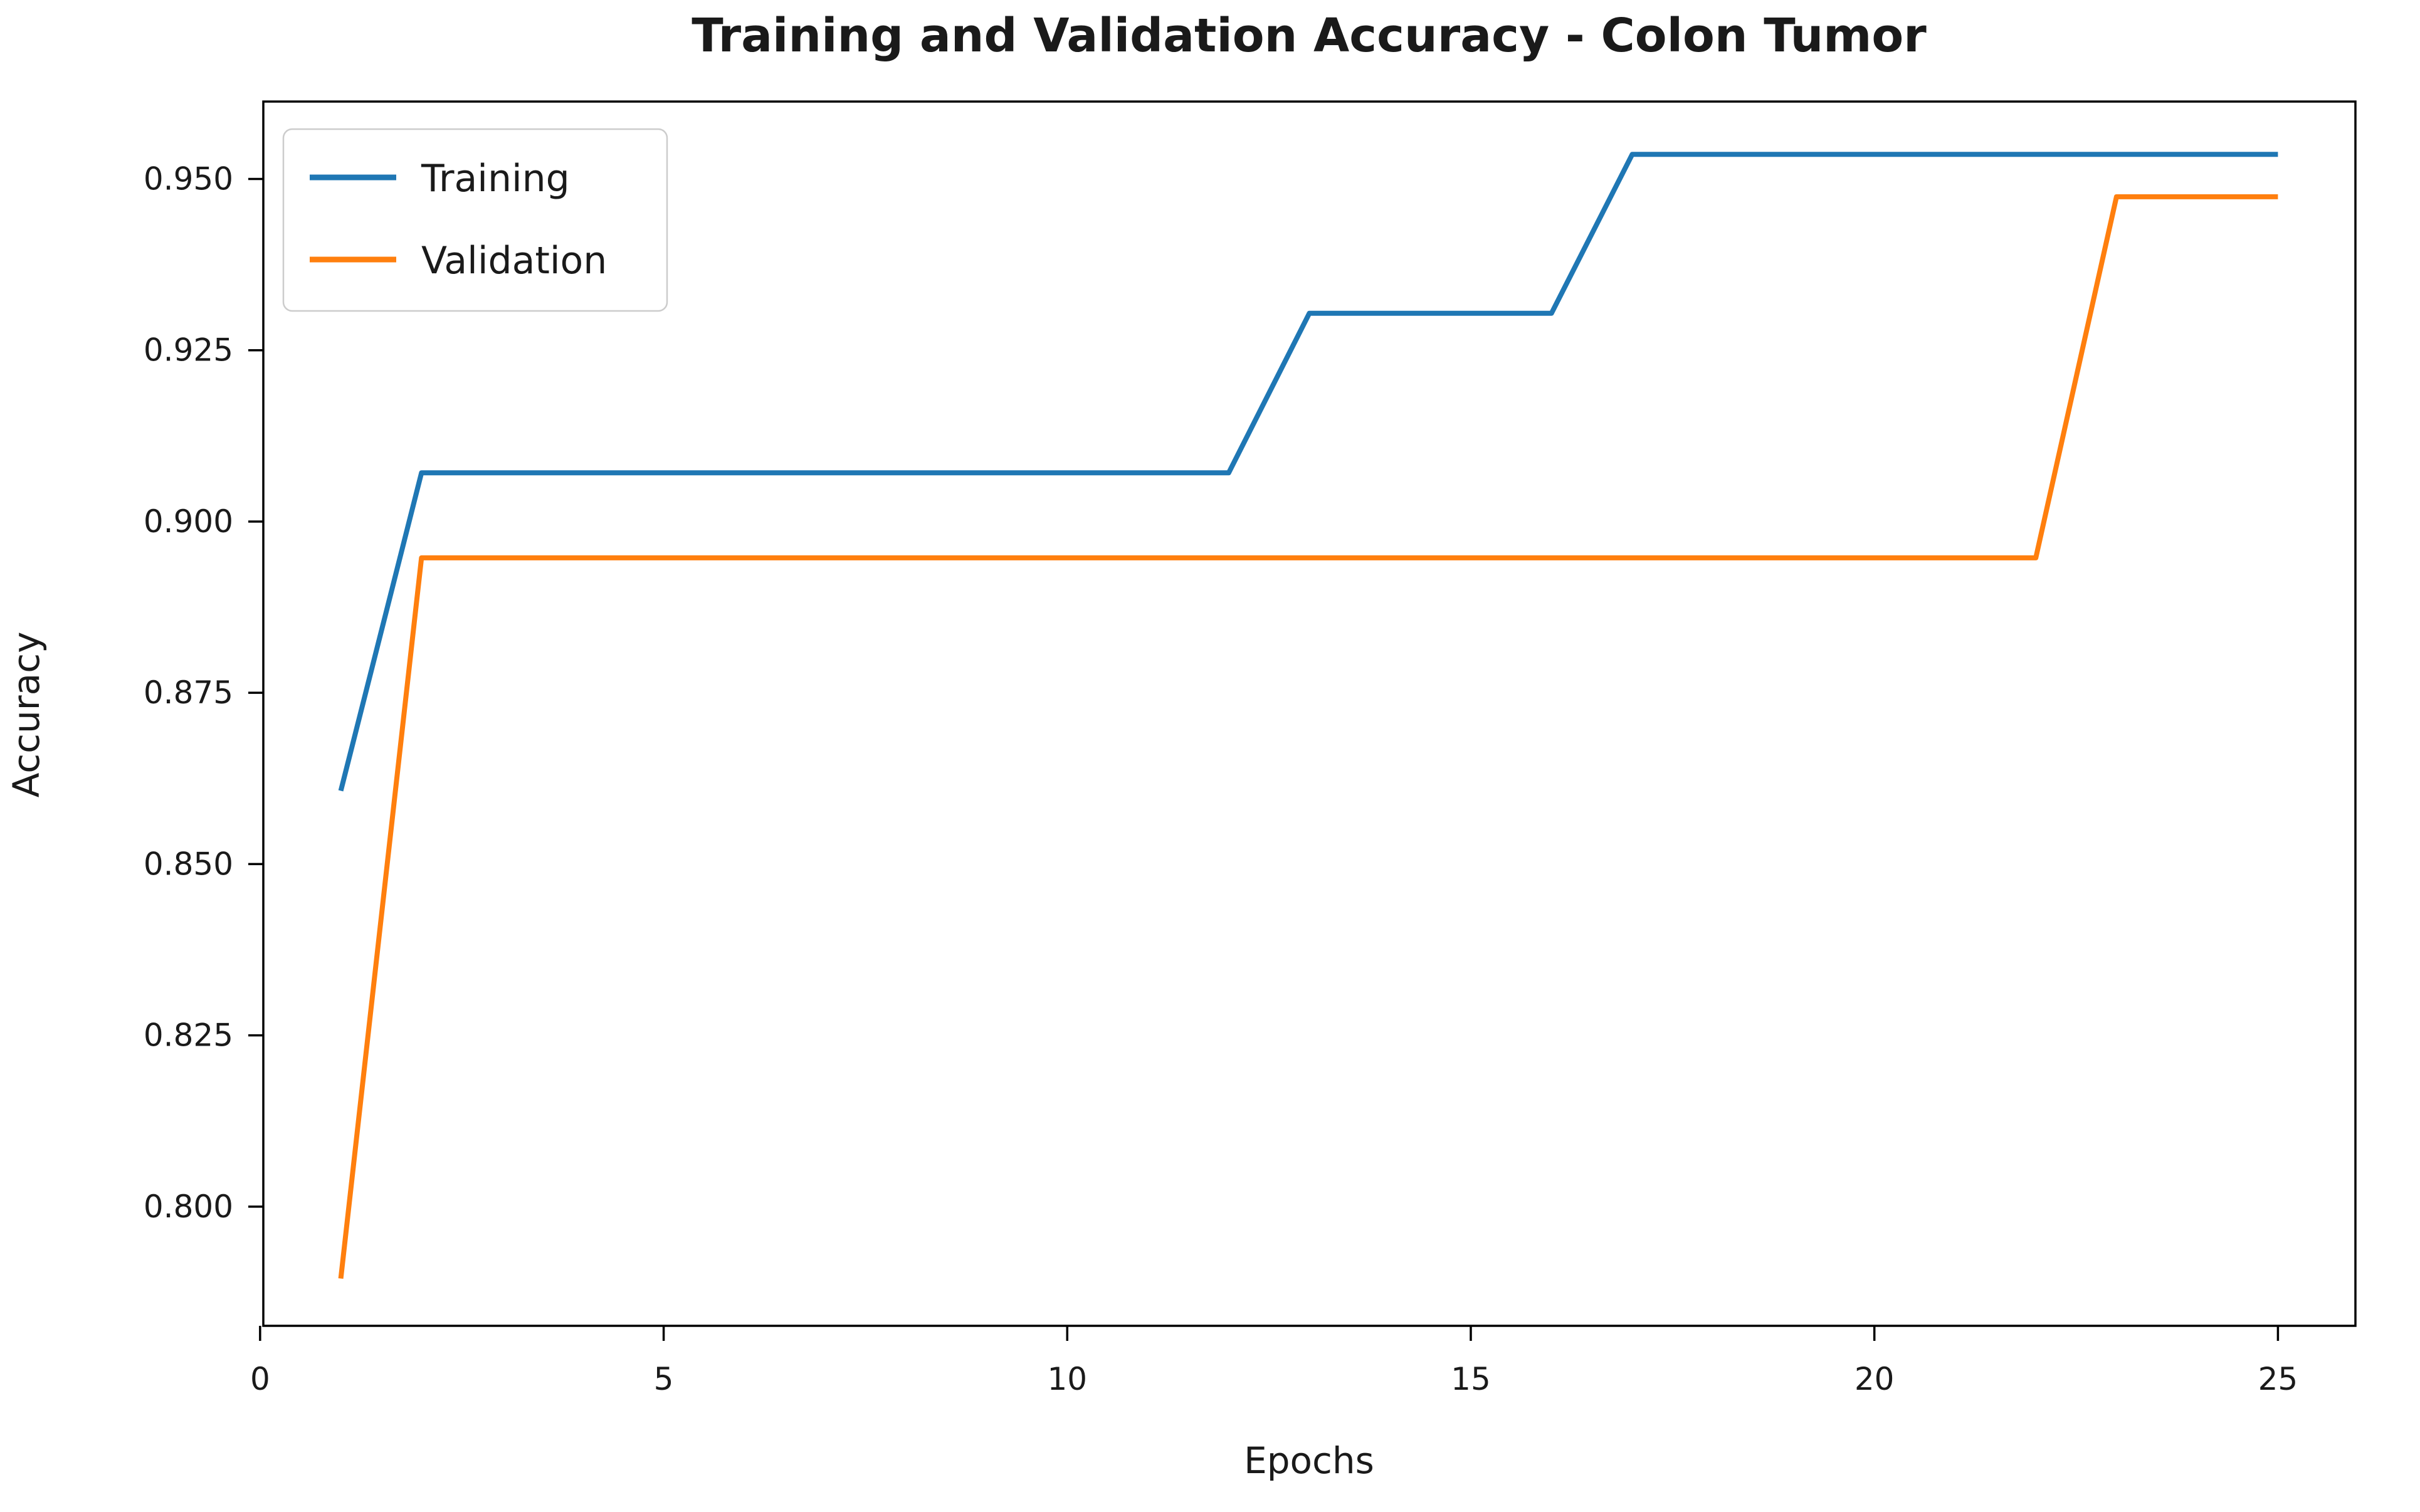 The height and width of the screenshot is (1512, 2420). Describe the element at coordinates (475, 220) in the screenshot. I see `legend: Training Validation` at that location.